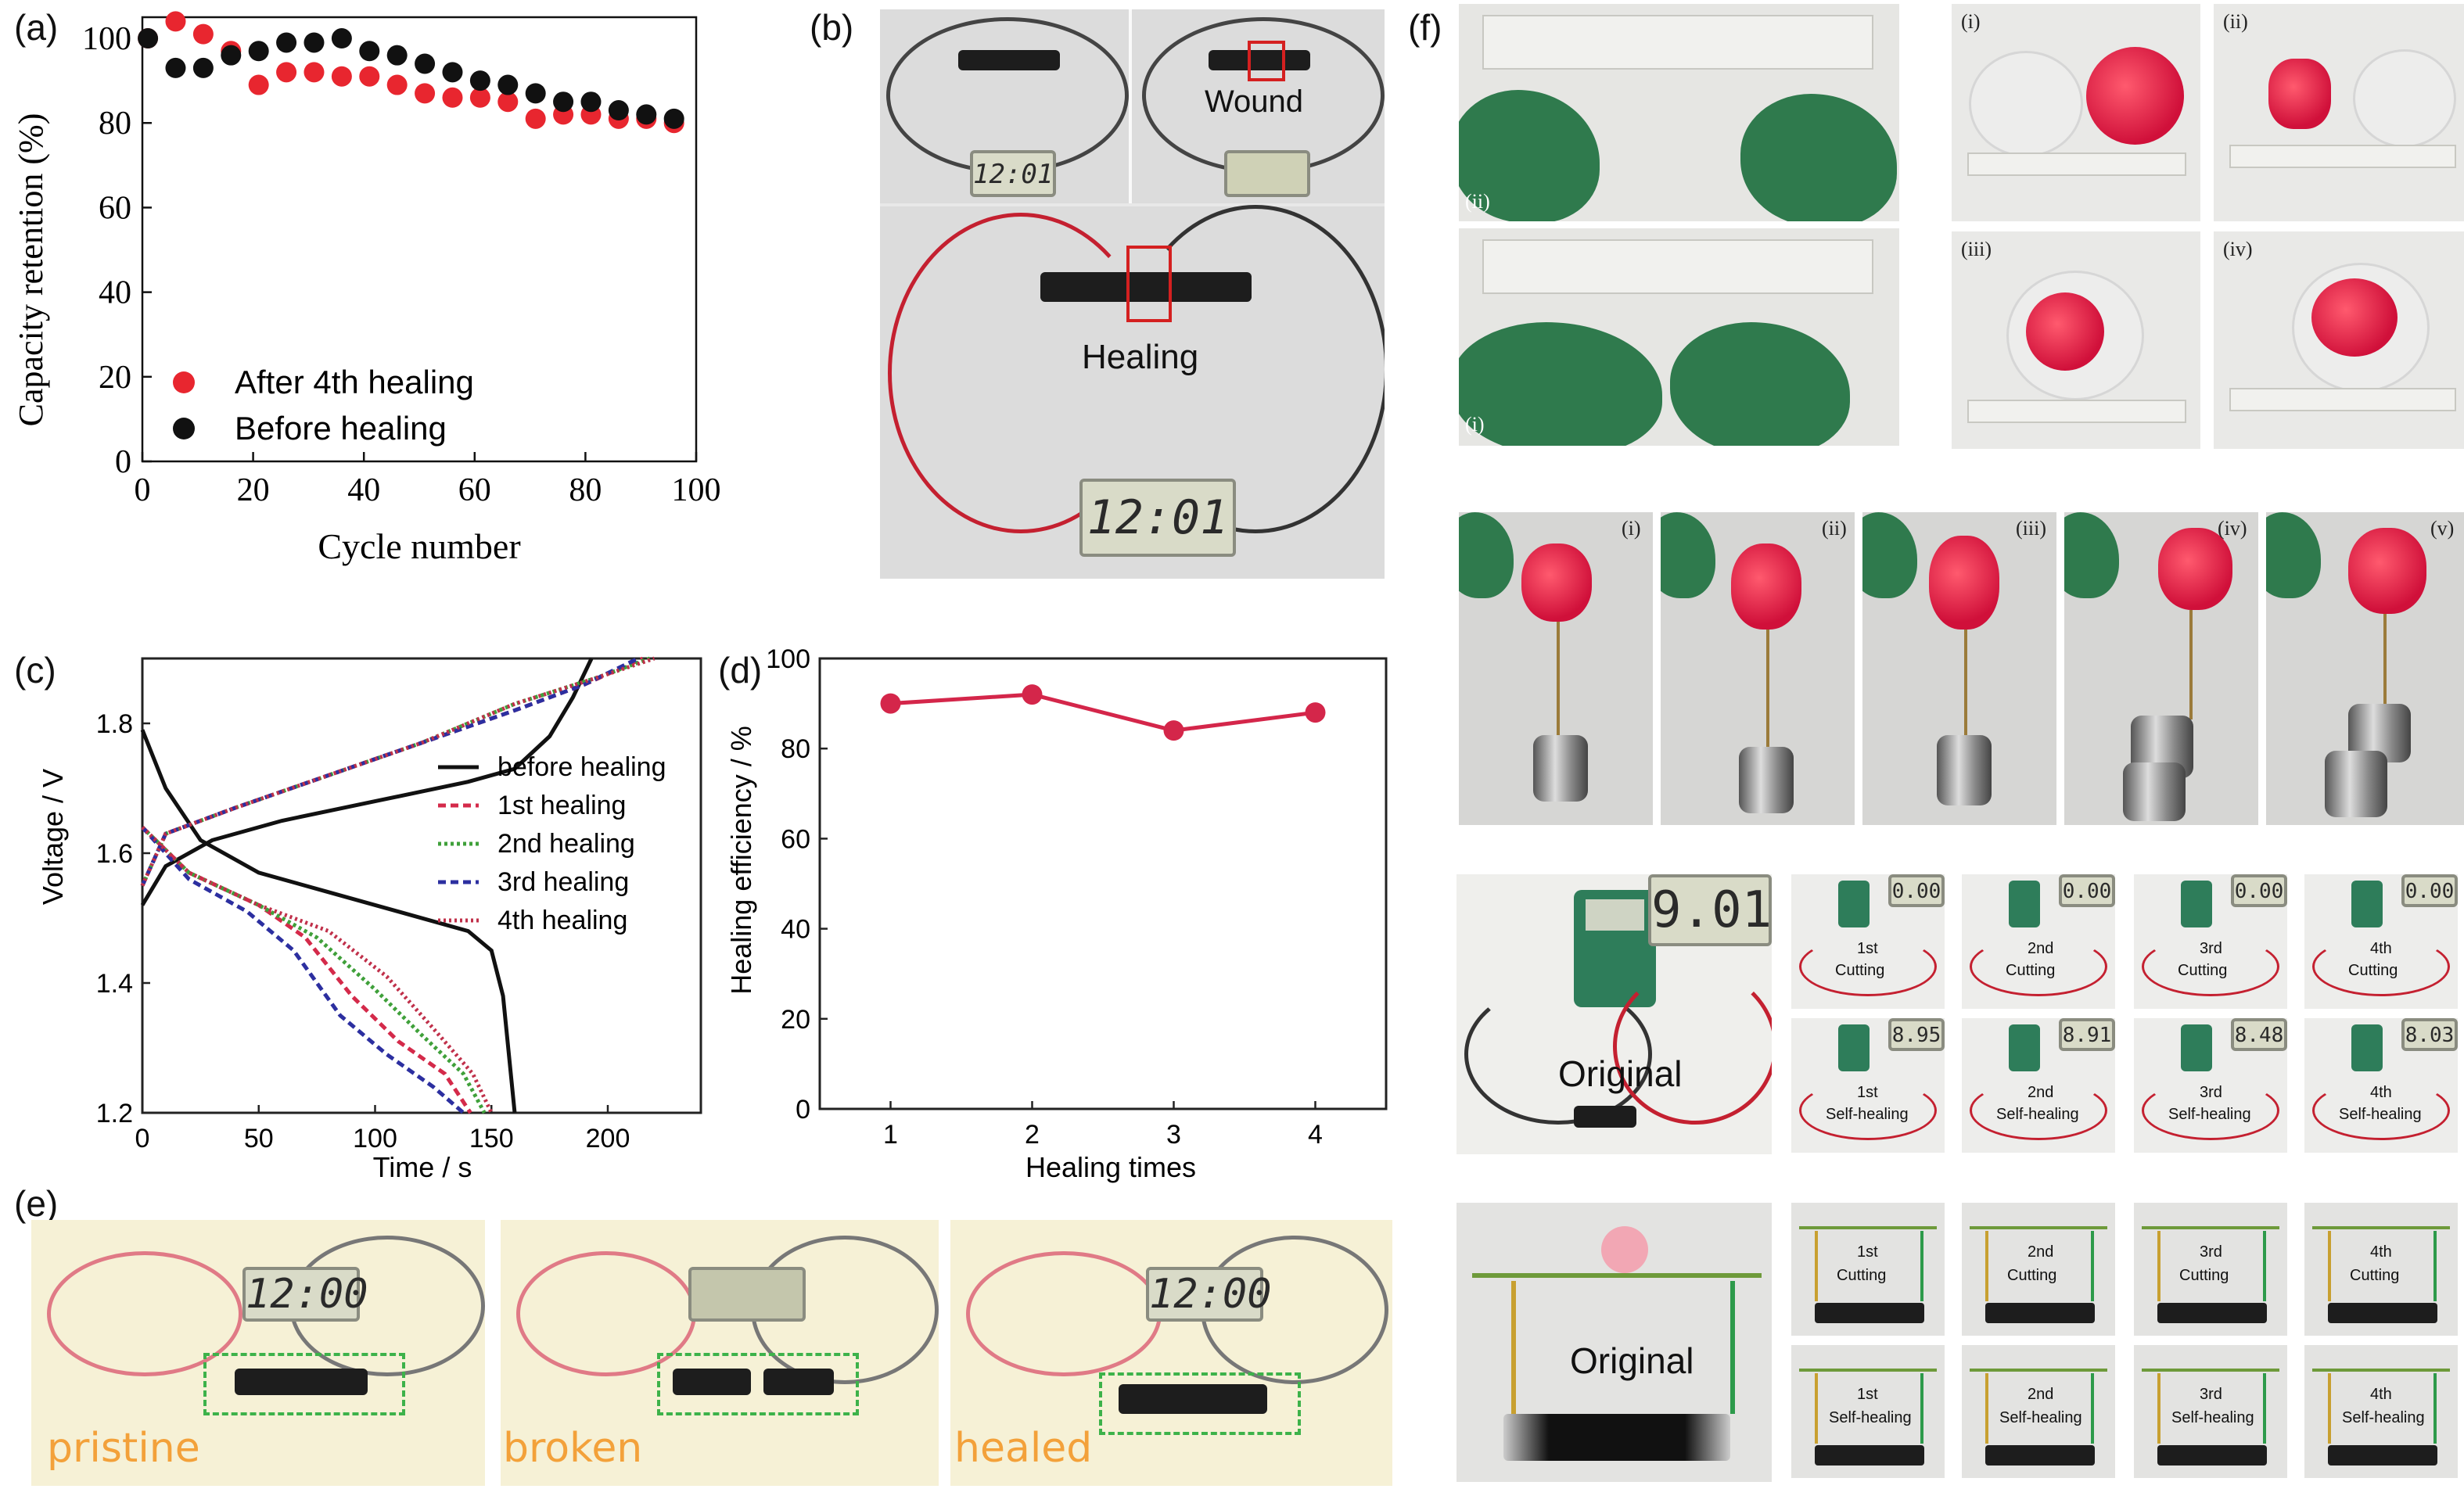 The width and height of the screenshot is (2464, 1496). Describe the element at coordinates (1171, 1353) in the screenshot. I see `photo-e-healed: 12:00 healed` at that location.